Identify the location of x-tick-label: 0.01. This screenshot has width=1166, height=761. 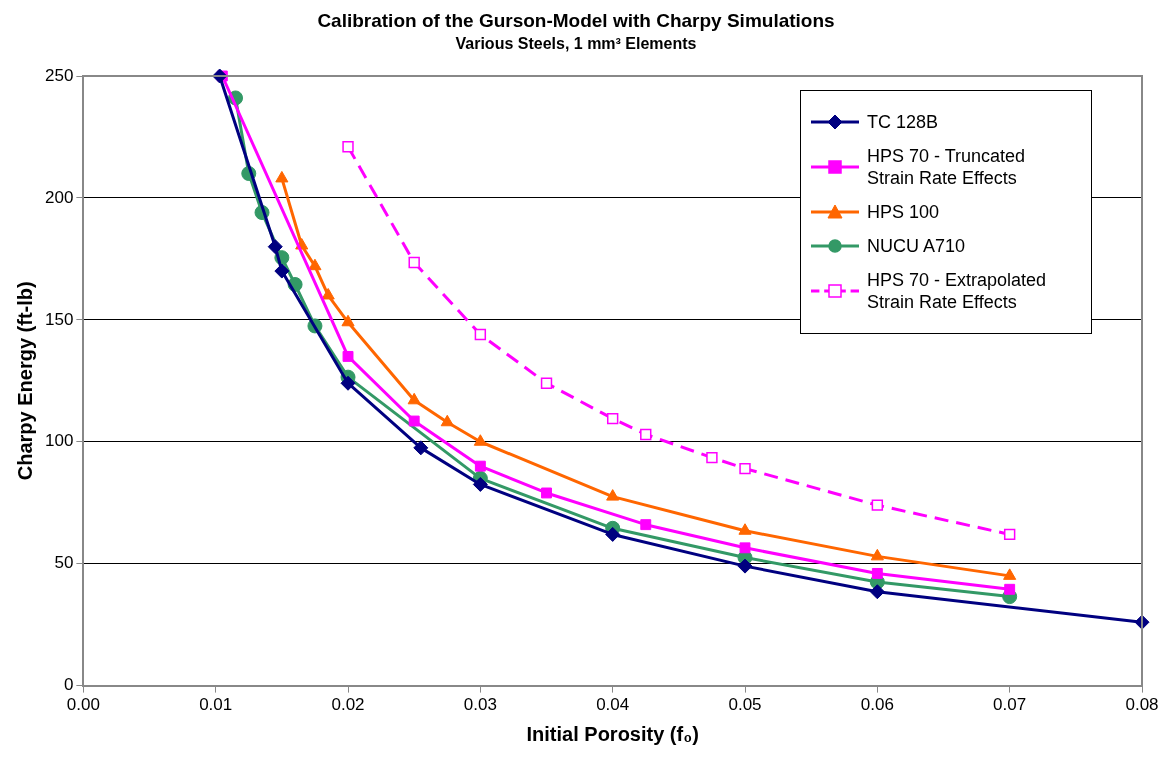
(216, 705).